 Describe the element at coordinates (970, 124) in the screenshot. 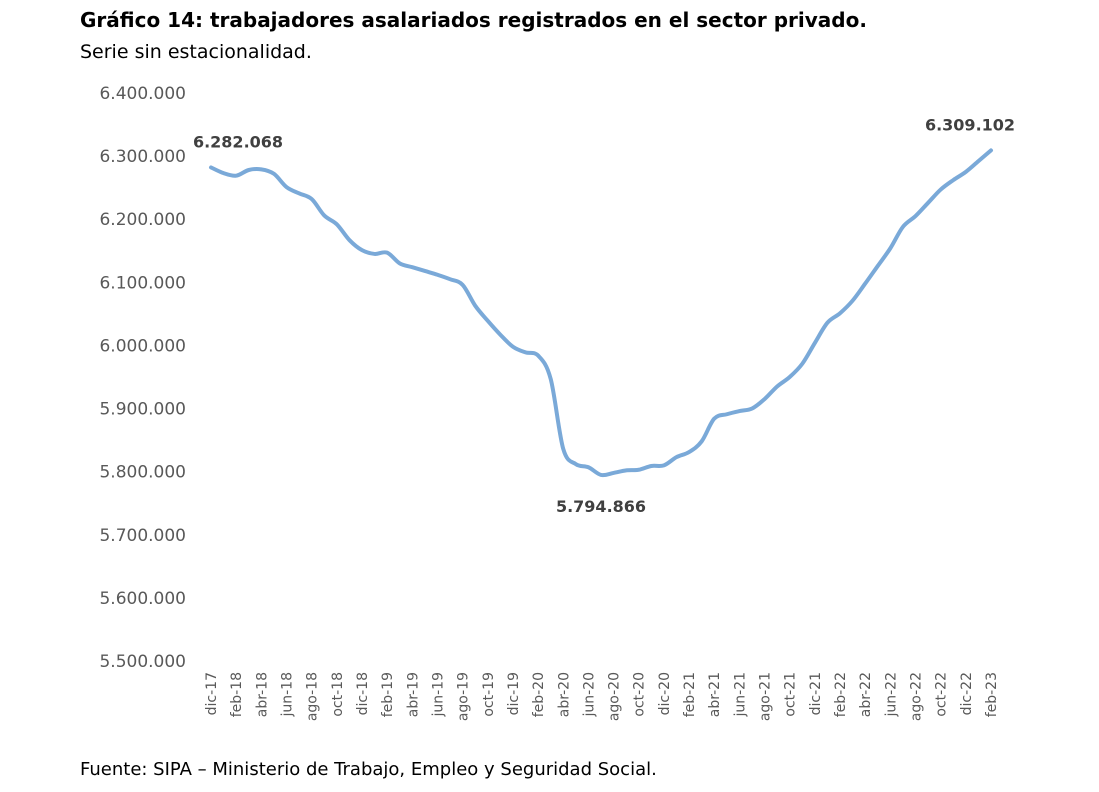

I see `data-label: 6.309.102` at that location.